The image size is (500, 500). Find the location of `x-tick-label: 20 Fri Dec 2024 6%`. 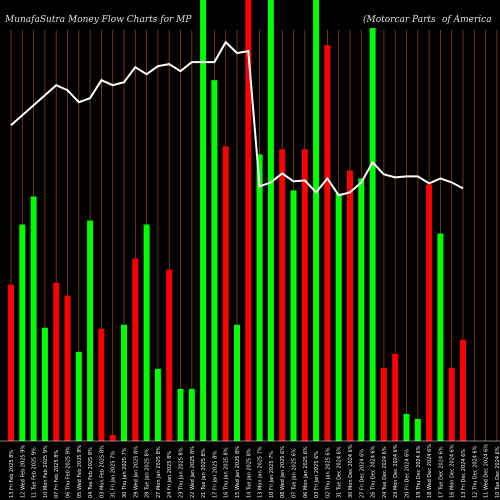

x-tick-label: 20 Fri Dec 2024 6% is located at coordinates (408, 473).